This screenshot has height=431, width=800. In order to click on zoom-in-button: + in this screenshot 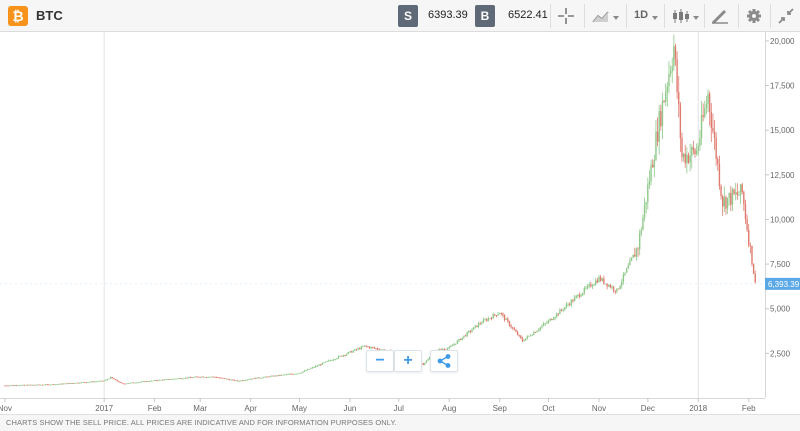, I will do `click(408, 361)`.